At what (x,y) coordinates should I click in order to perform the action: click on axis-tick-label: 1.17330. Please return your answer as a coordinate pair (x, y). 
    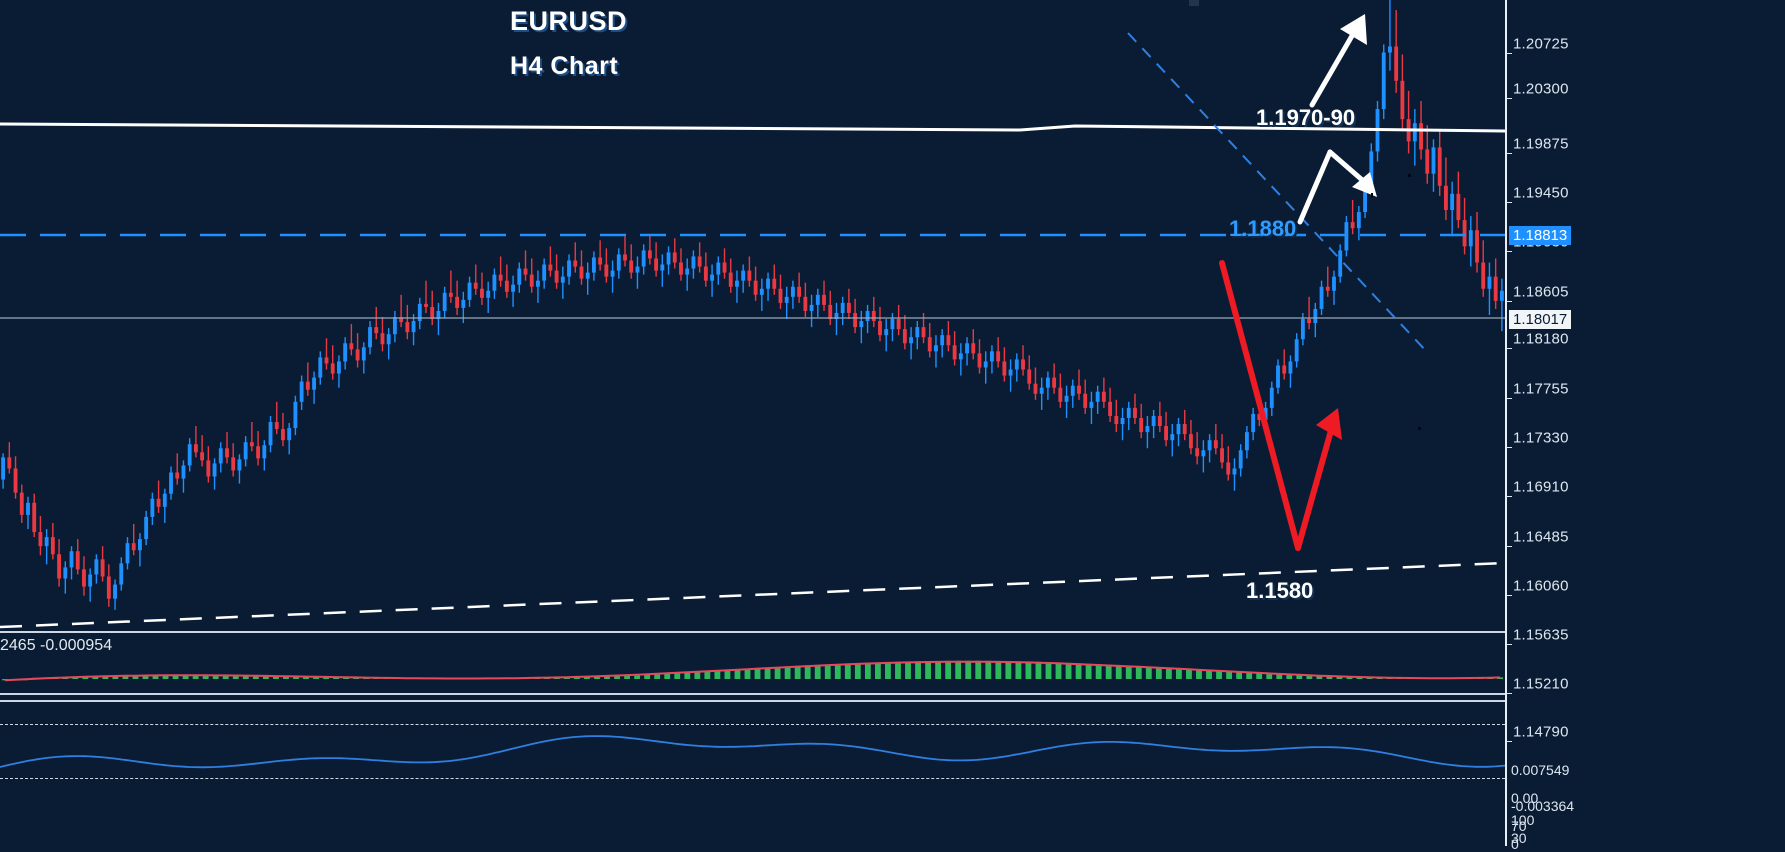
    Looking at the image, I should click on (1541, 438).